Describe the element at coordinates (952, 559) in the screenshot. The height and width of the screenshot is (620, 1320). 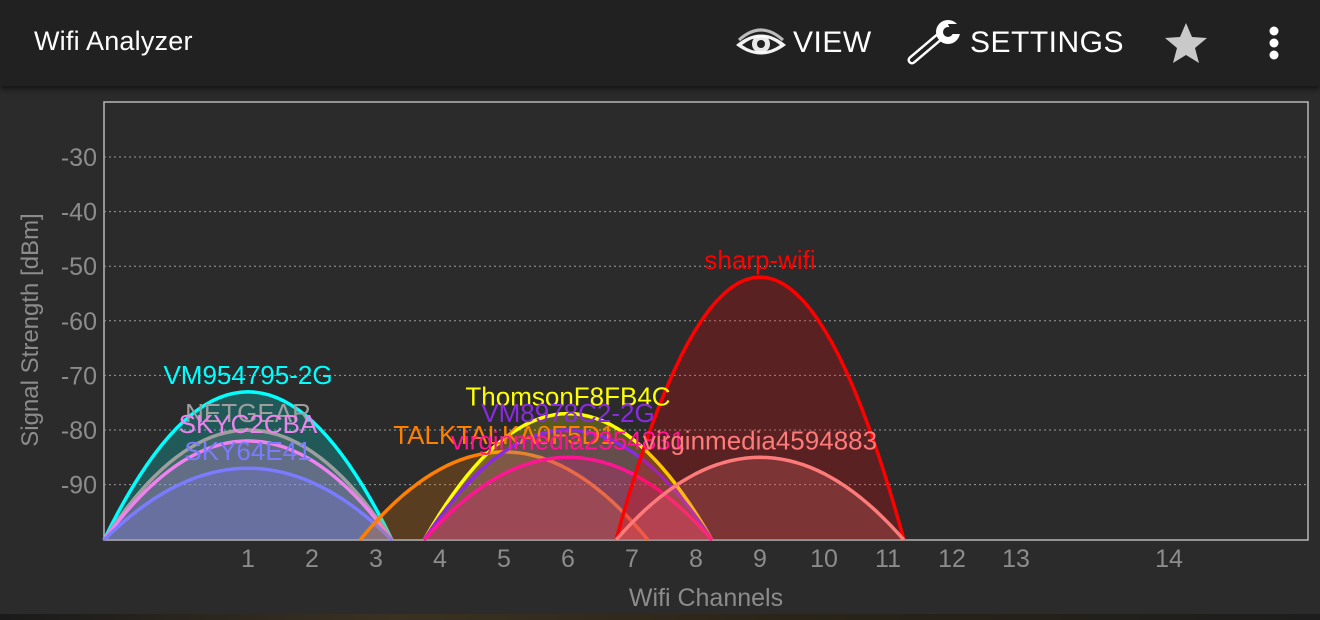
I see `x-tick-label: 12` at that location.